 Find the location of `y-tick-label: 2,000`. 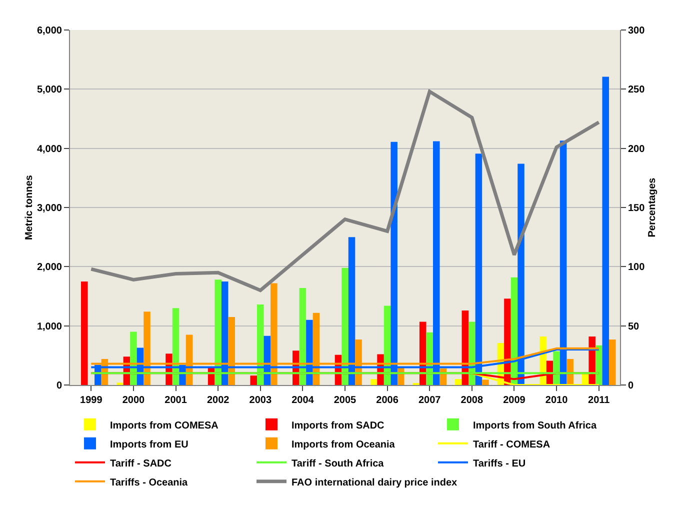

y-tick-label: 2,000 is located at coordinates (49, 268).